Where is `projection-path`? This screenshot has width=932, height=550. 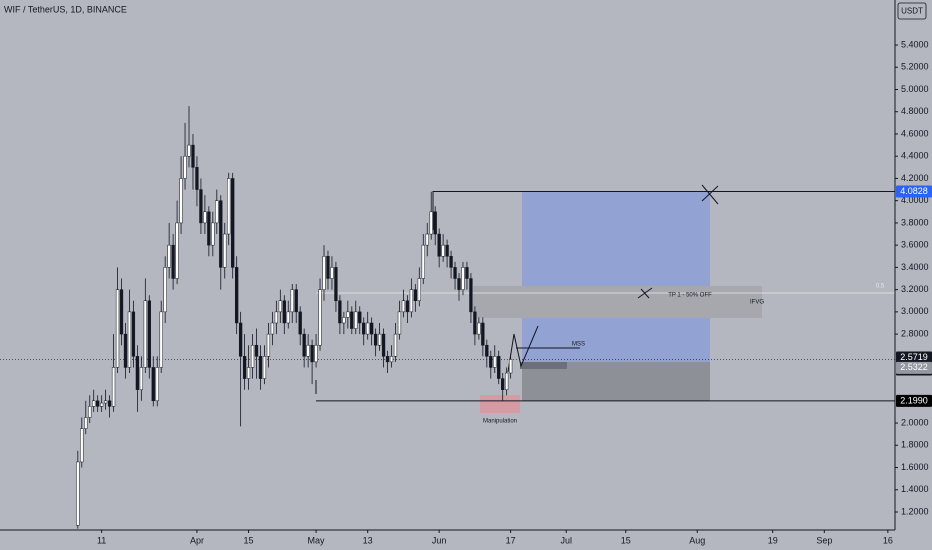 projection-path is located at coordinates (523, 349).